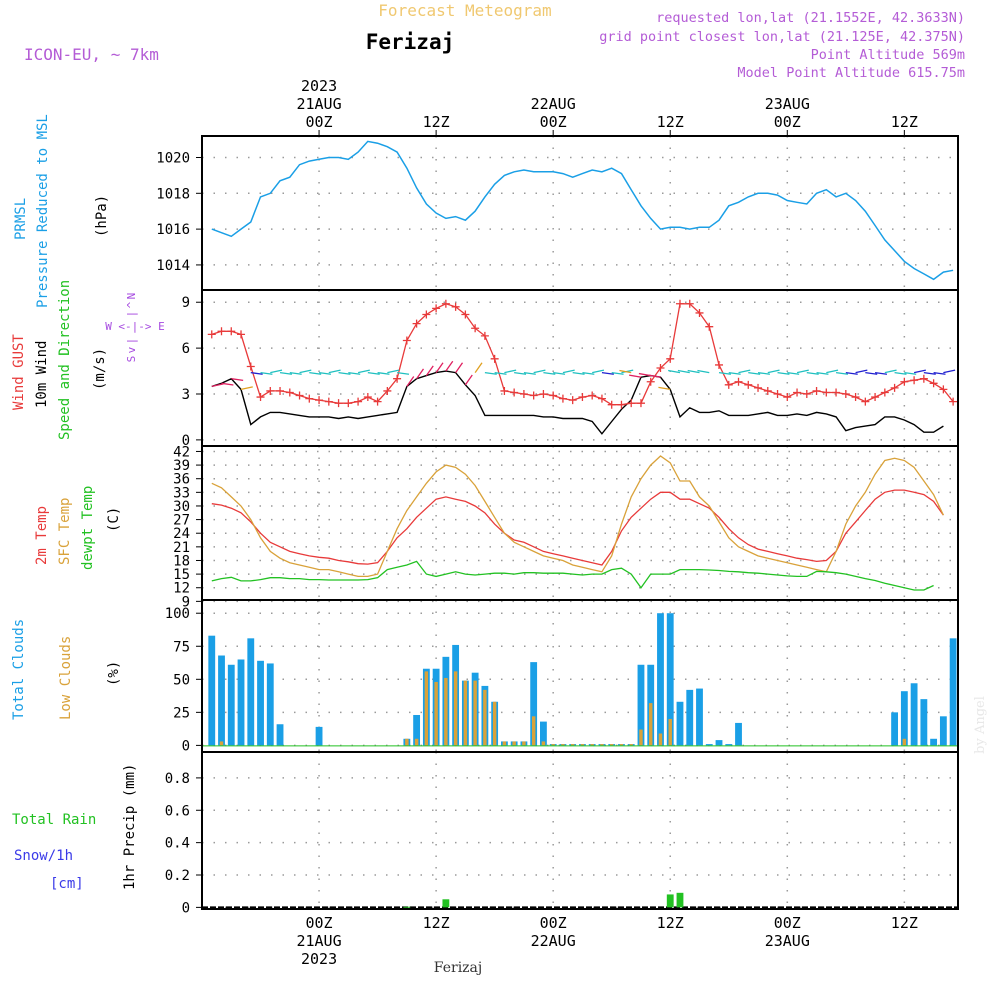 The height and width of the screenshot is (1000, 1000). Describe the element at coordinates (100, 369) in the screenshot. I see `wind-unit: (m/s)` at that location.